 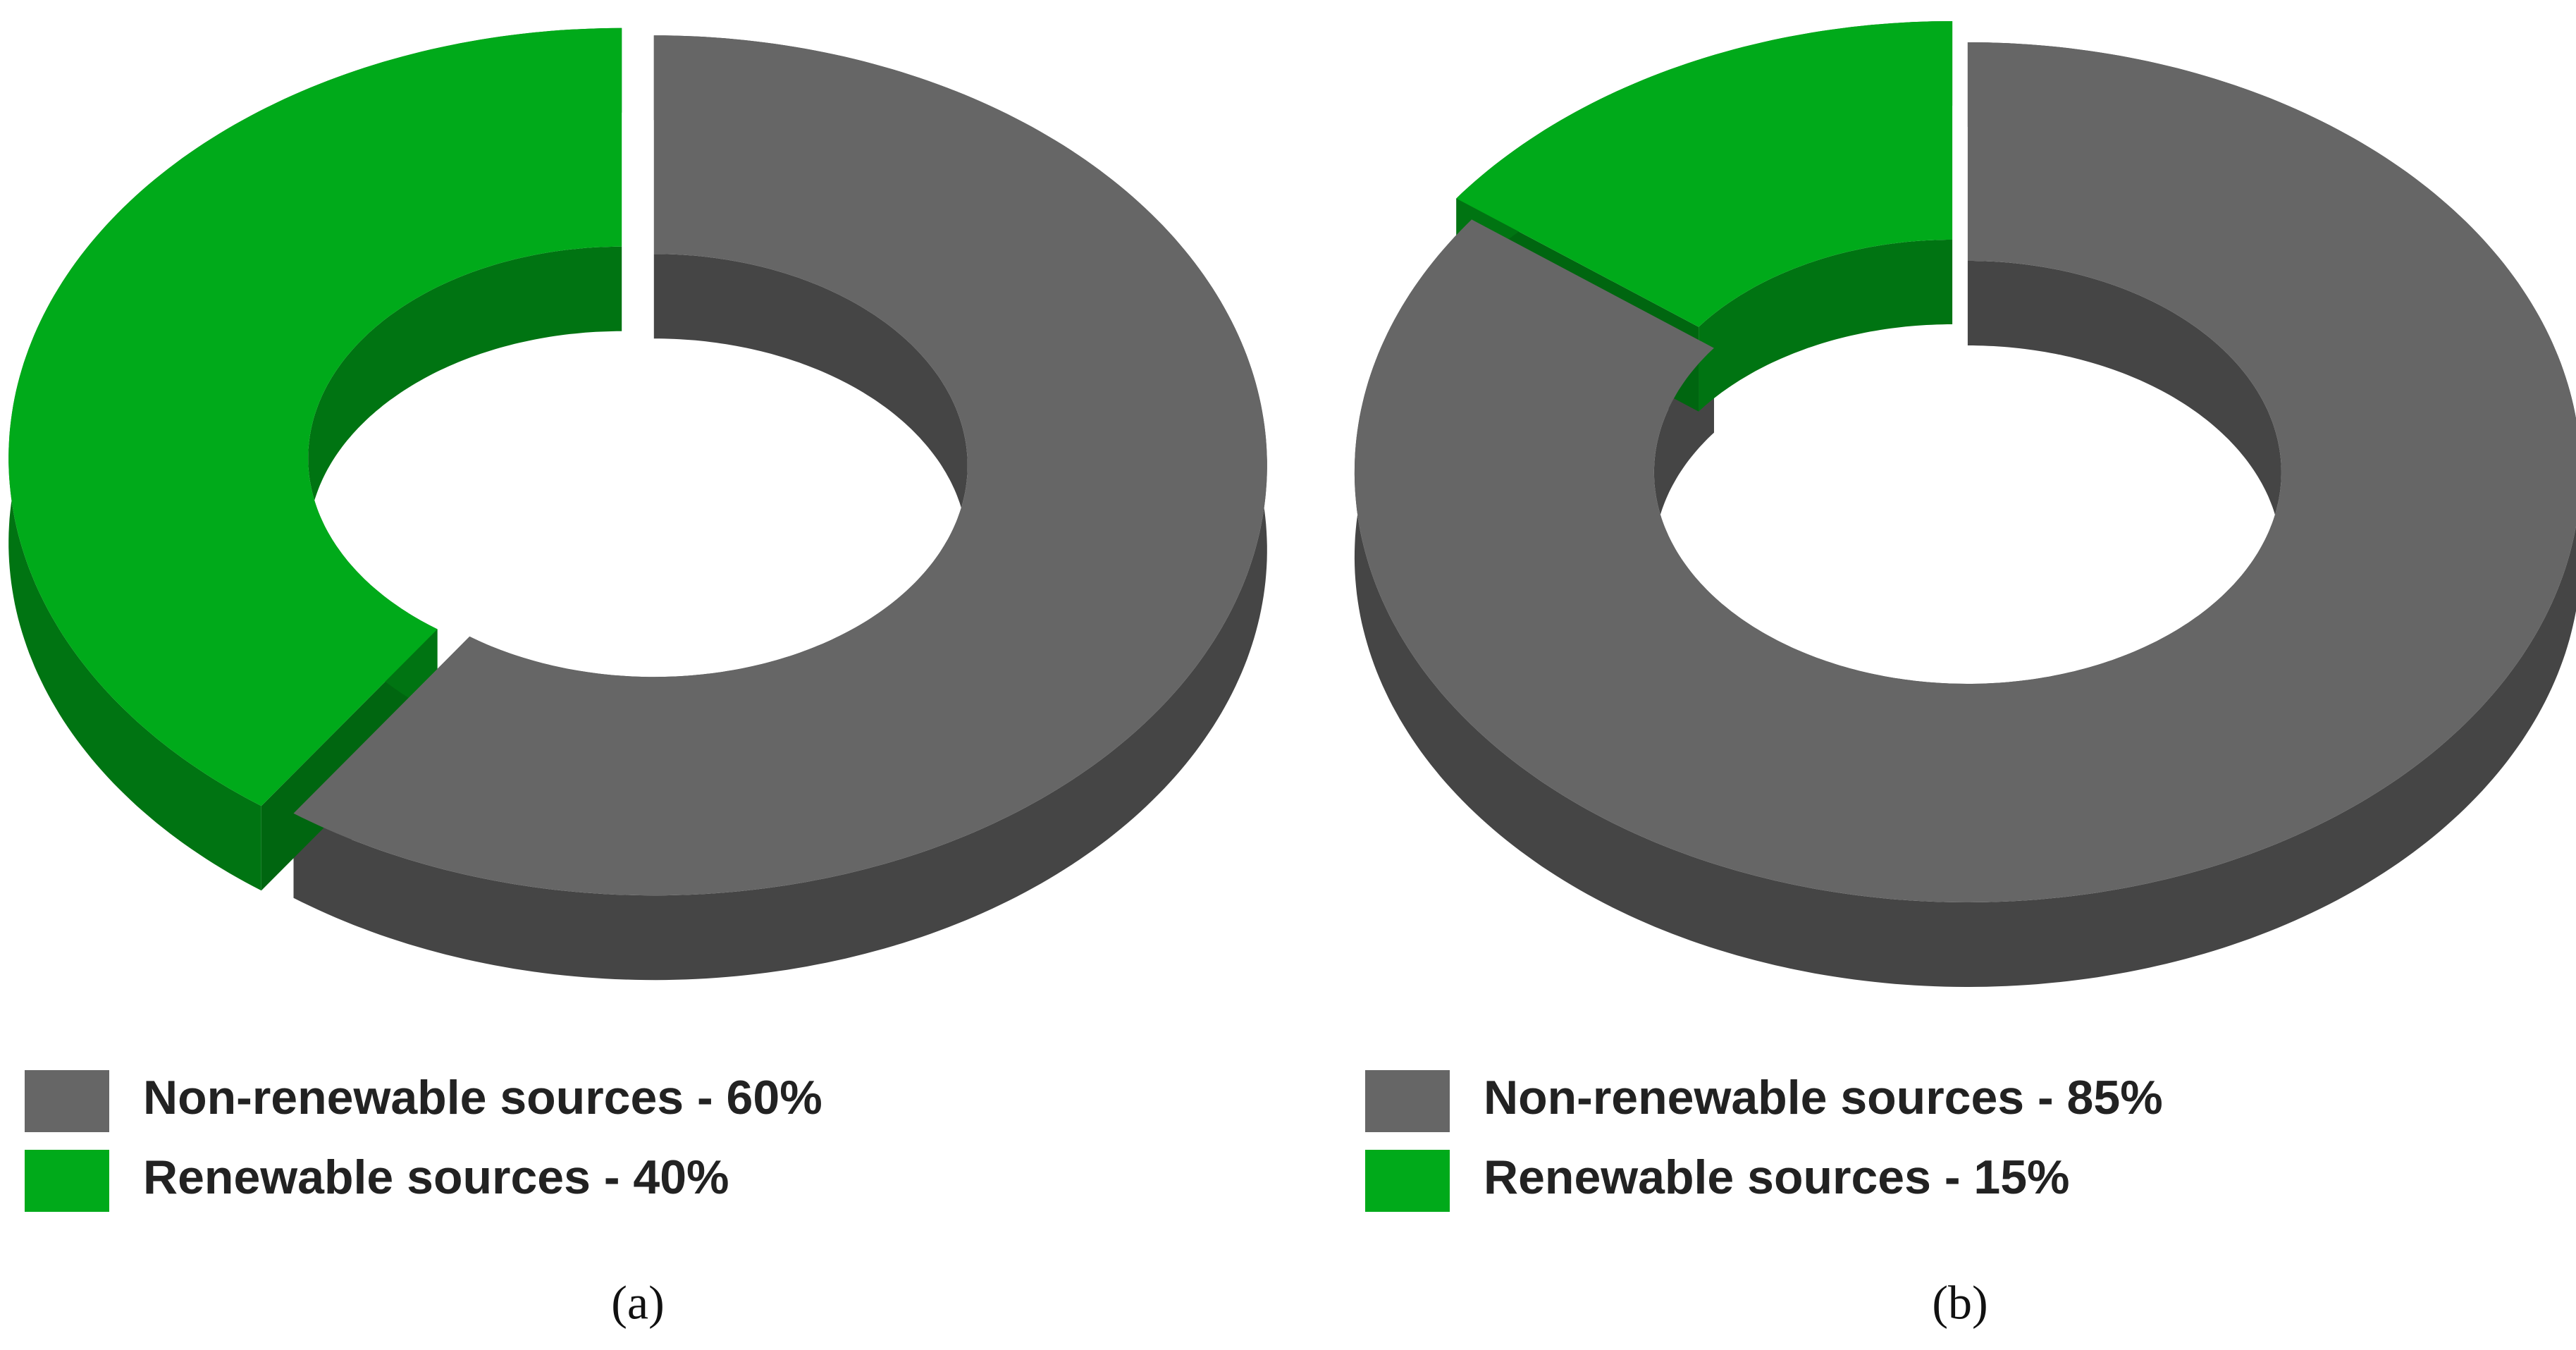 What do you see at coordinates (1960, 1303) in the screenshot?
I see `panel-caption: (b)` at bounding box center [1960, 1303].